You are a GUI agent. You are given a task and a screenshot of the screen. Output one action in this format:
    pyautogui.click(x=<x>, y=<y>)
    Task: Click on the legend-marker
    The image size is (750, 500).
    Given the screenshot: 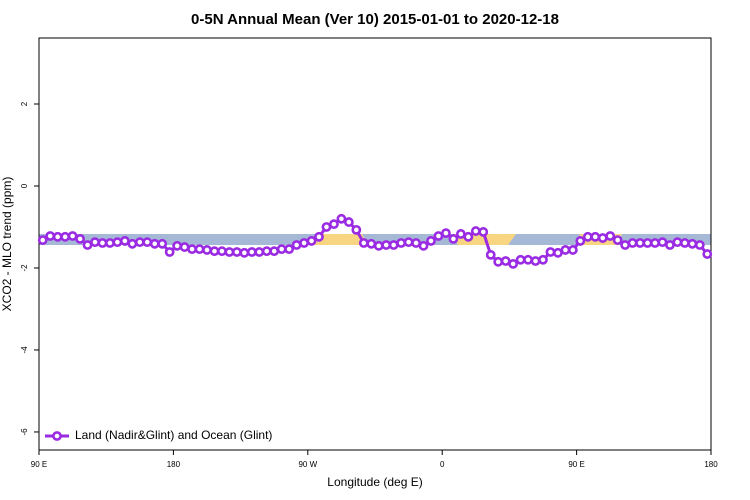 What is the action you would take?
    pyautogui.click(x=57, y=436)
    